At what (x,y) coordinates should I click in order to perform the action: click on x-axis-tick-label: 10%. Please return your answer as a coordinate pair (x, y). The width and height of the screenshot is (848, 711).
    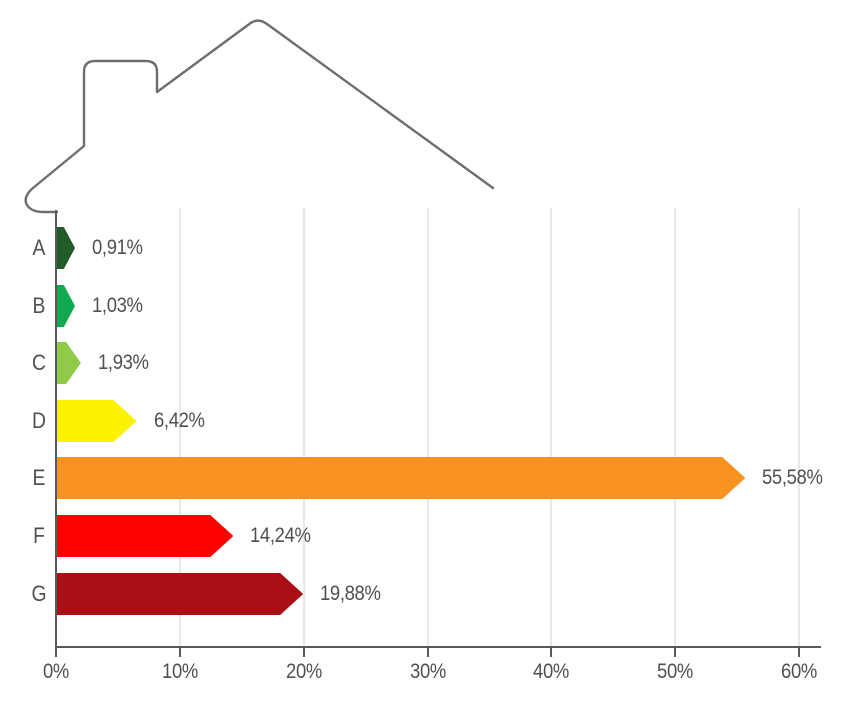
    Looking at the image, I should click on (179, 671).